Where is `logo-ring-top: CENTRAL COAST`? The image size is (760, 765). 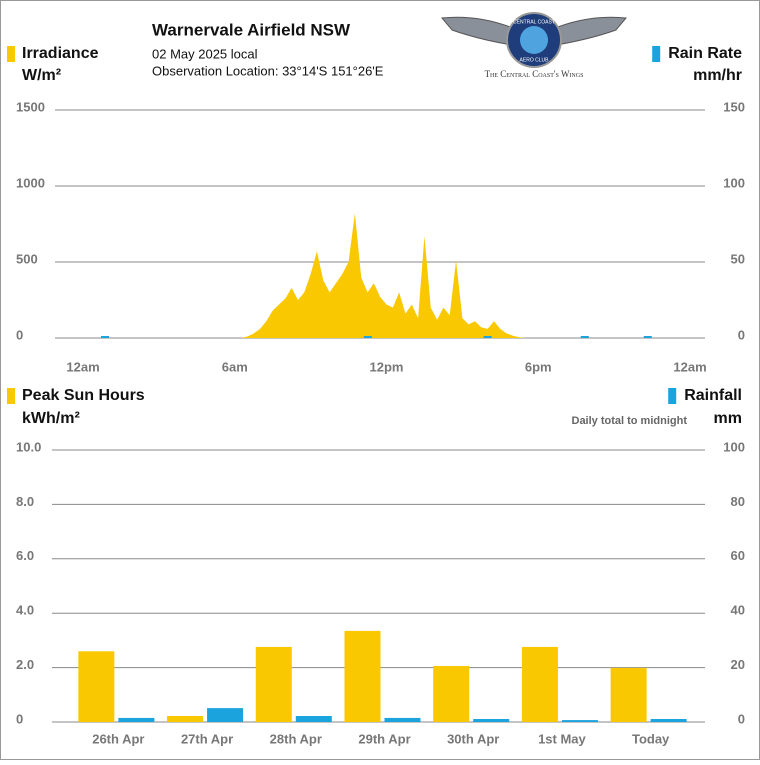 logo-ring-top: CENTRAL COAST is located at coordinates (534, 22).